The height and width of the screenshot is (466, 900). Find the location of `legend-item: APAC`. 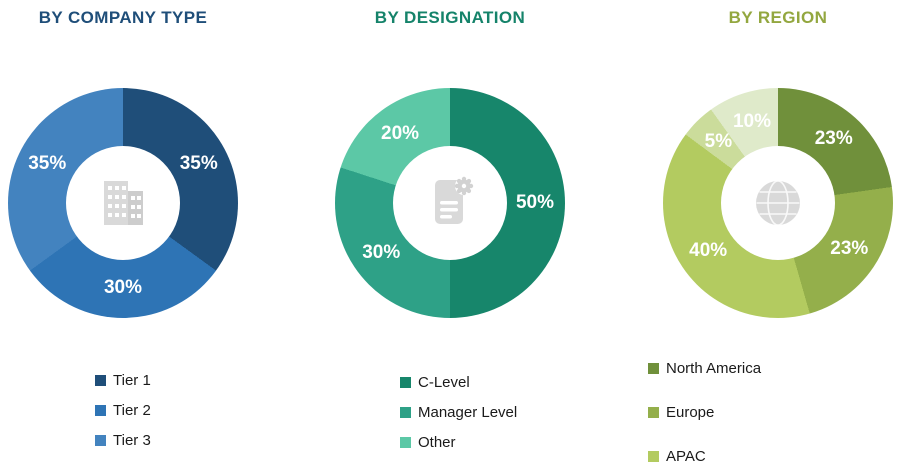

legend-item: APAC is located at coordinates (704, 456).